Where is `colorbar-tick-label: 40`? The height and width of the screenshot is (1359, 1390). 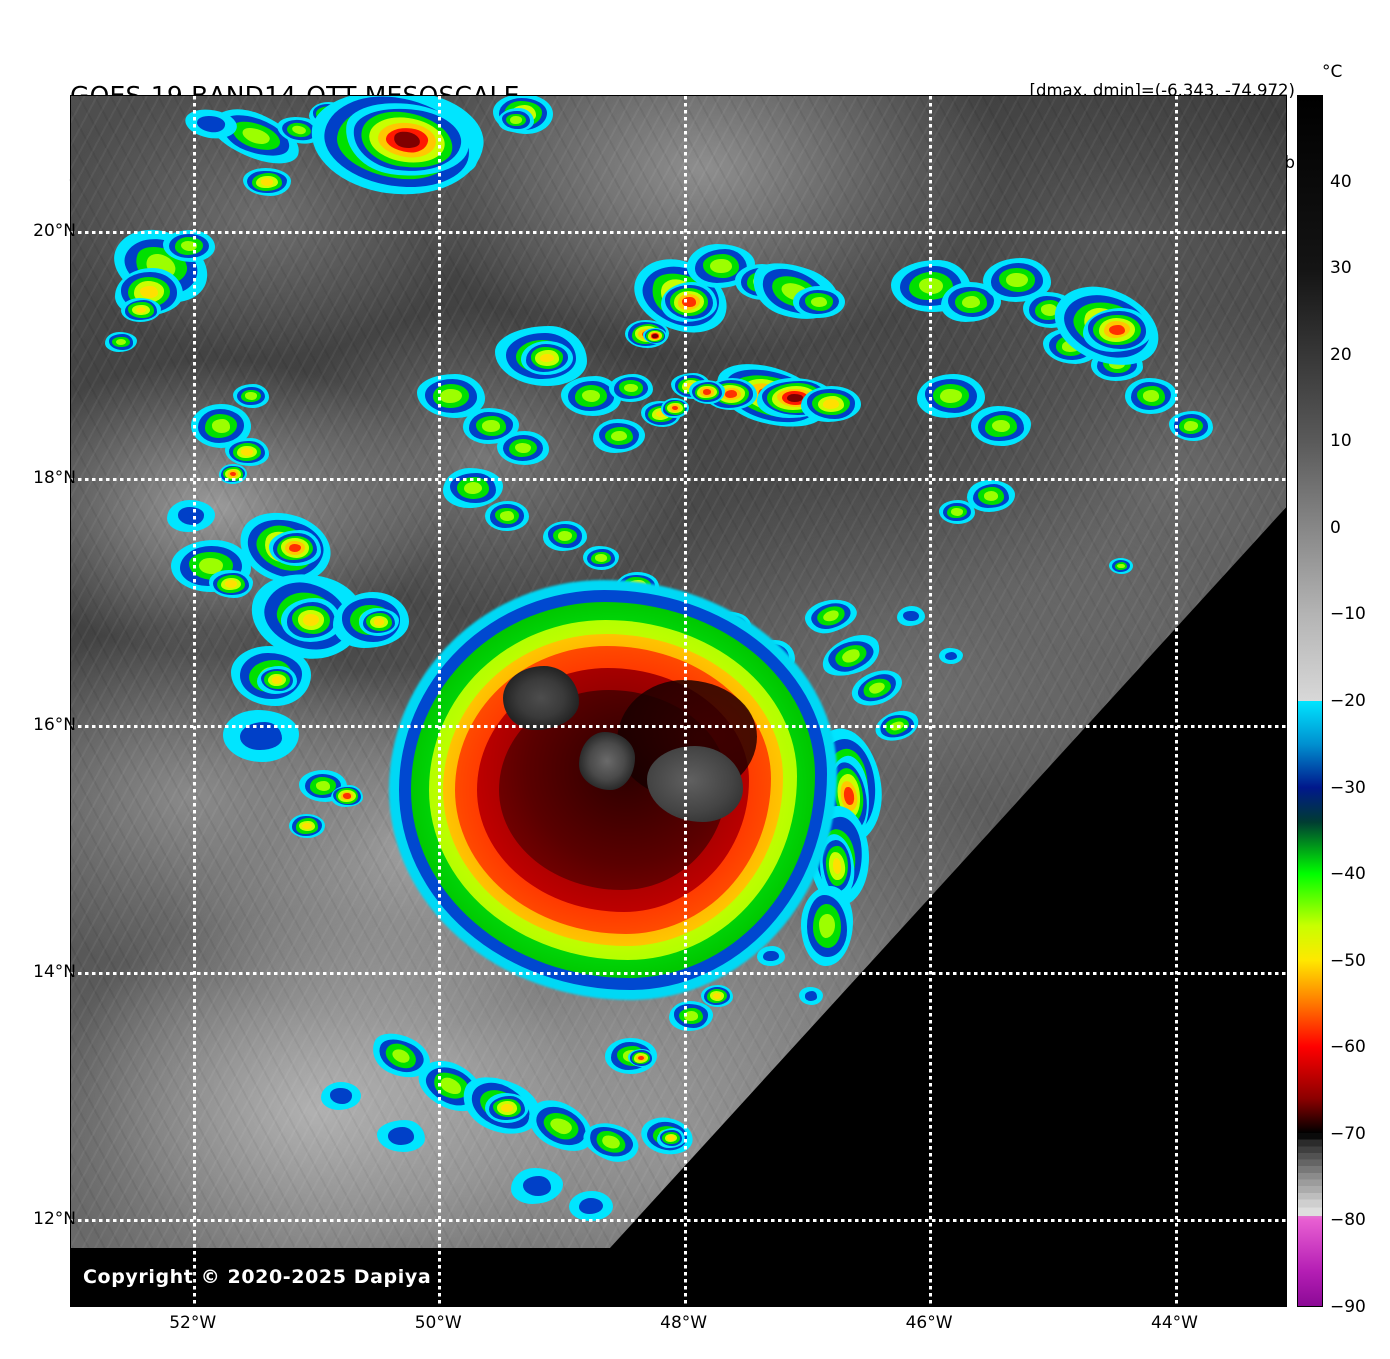
colorbar-tick-label: 40 is located at coordinates (1341, 181).